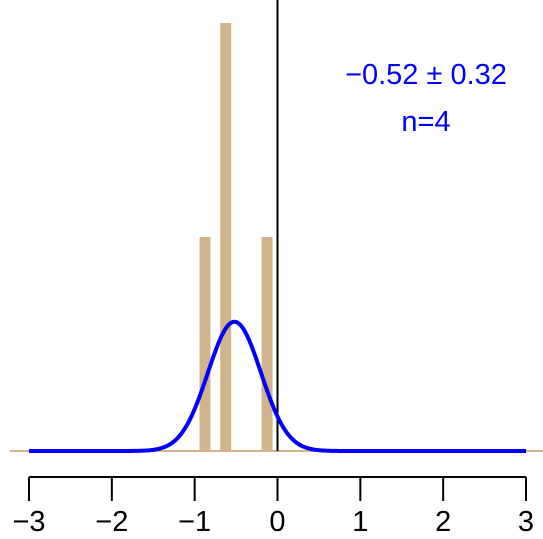  I want to click on x-tick-label: 2, so click(443, 522).